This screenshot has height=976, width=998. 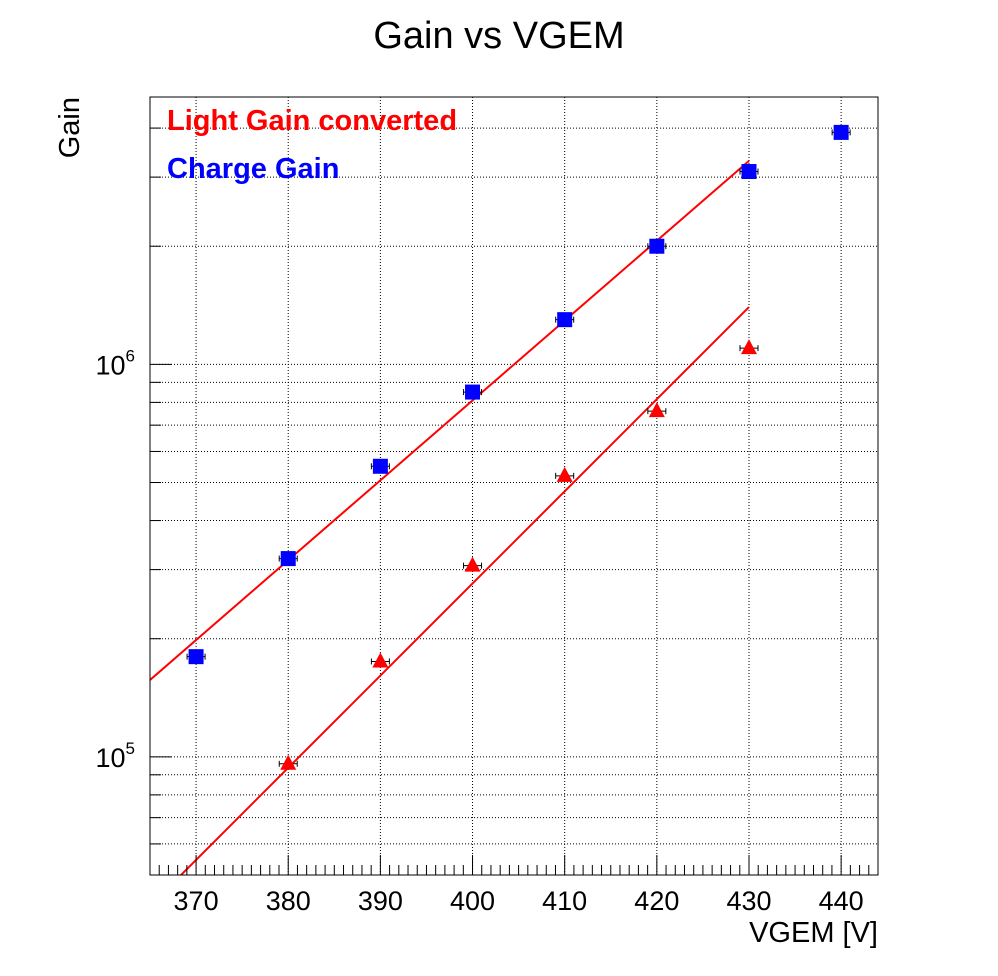 What do you see at coordinates (253, 169) in the screenshot?
I see `legend-entry: Charge Gain` at bounding box center [253, 169].